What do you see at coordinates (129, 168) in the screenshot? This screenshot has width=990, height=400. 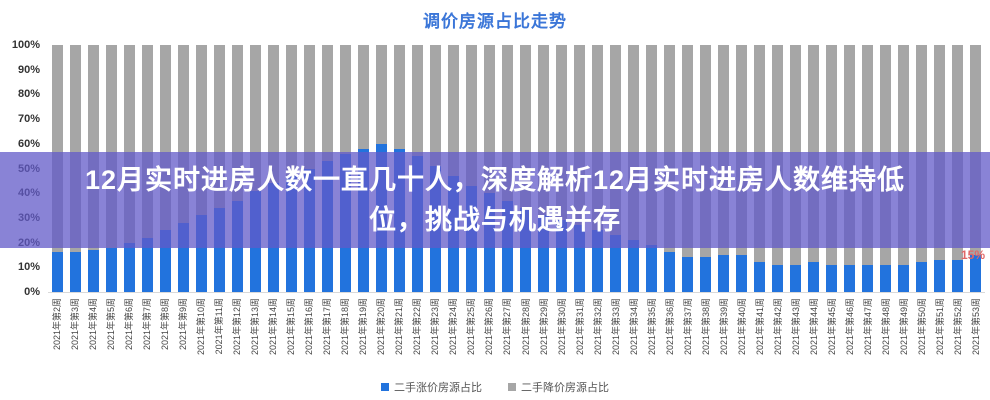 I see `bar-2021年第6周` at bounding box center [129, 168].